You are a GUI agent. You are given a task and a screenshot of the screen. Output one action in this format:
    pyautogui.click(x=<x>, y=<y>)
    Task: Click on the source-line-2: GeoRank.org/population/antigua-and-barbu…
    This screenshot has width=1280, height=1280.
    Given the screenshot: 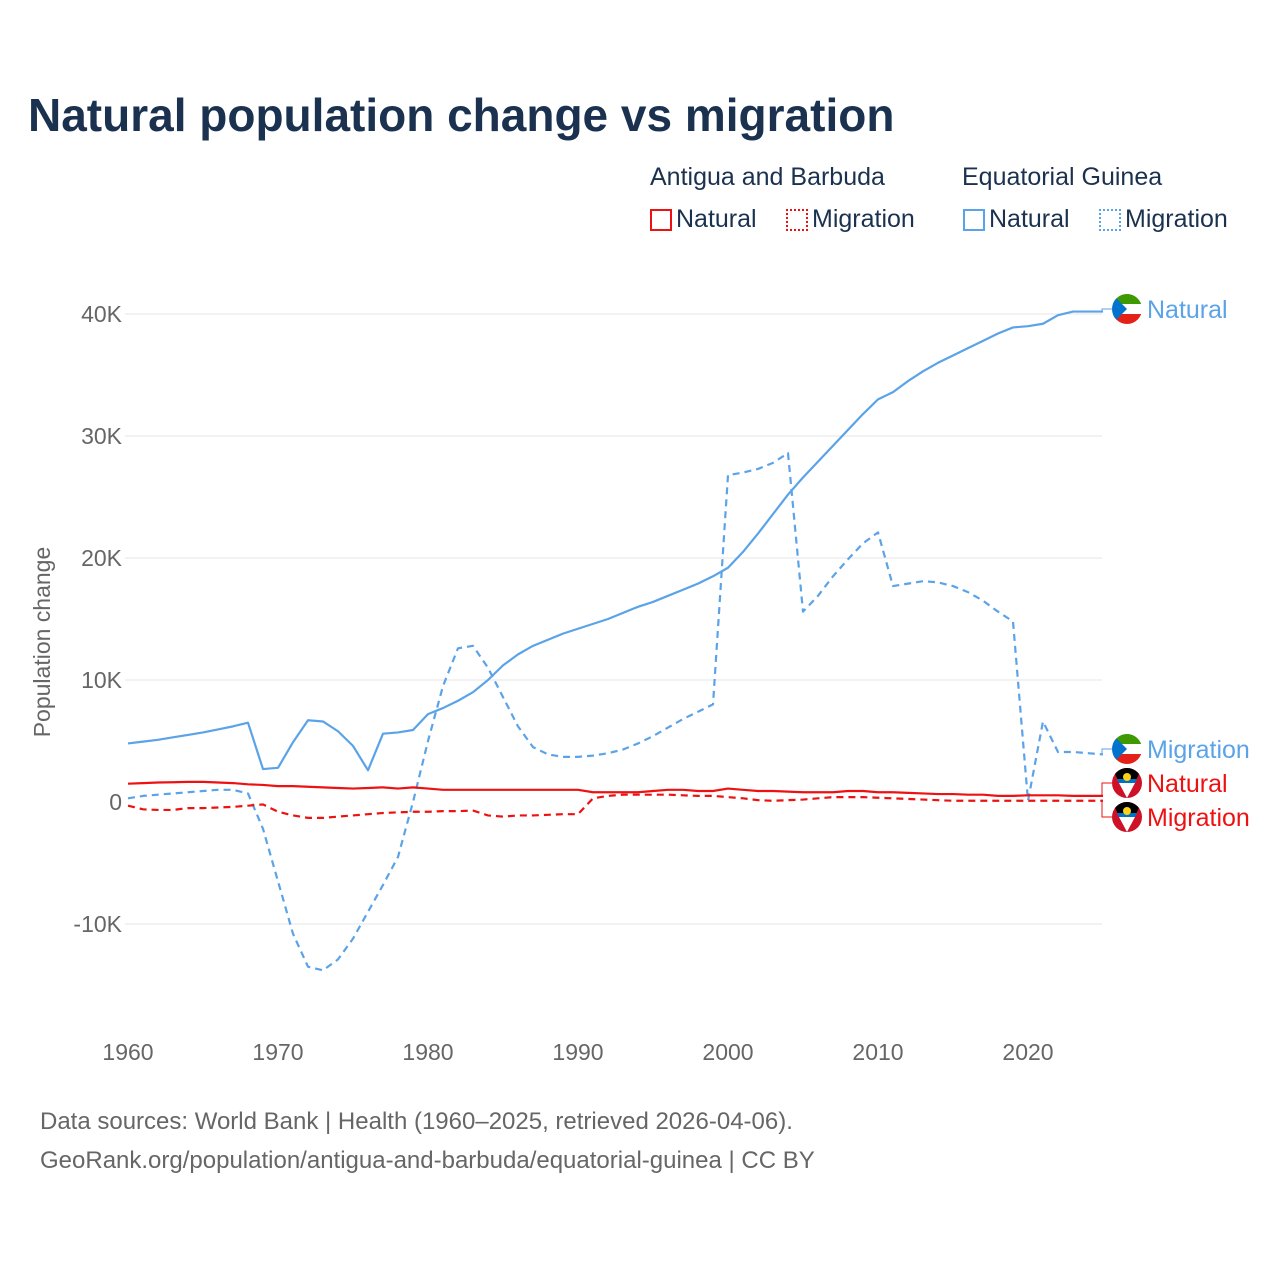 What is the action you would take?
    pyautogui.click(x=427, y=1160)
    